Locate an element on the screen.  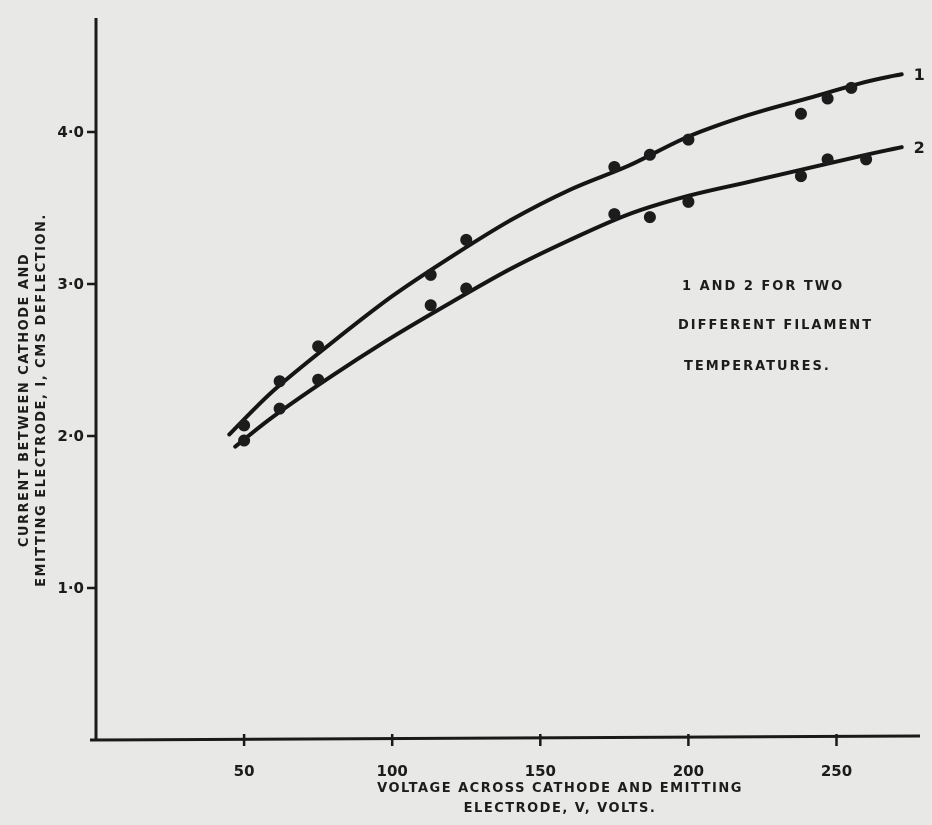
curve-label-2: 2 is located at coordinates (919, 147).